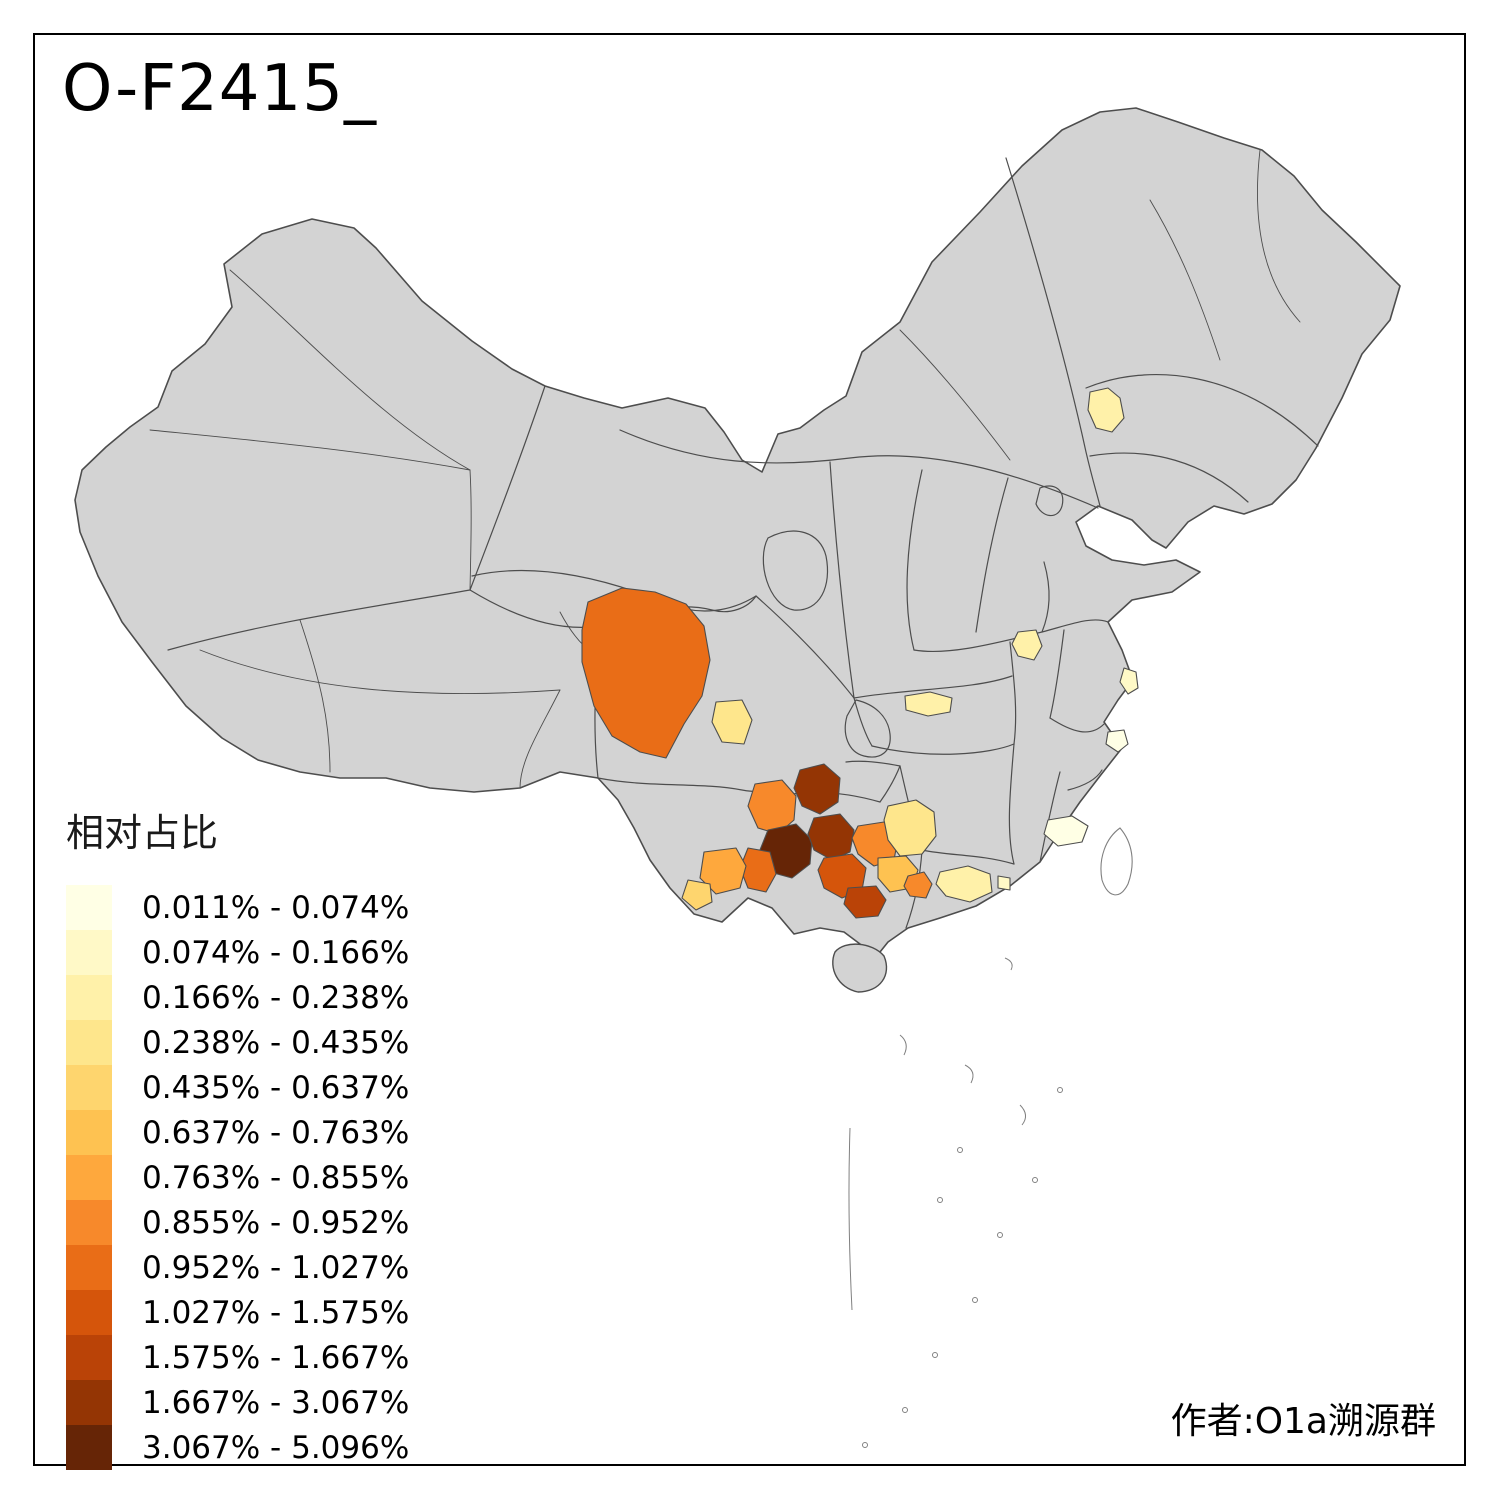 Image resolution: width=1500 pixels, height=1500 pixels. Describe the element at coordinates (1303, 1421) in the screenshot. I see `attribution-text: 作者:O1a溯源群` at that location.